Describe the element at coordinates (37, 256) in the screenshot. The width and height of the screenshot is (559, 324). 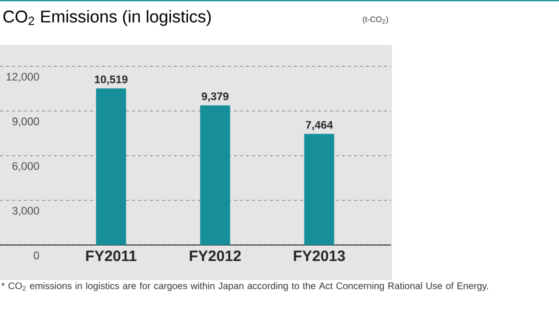
I see `y-tick-label: 0` at that location.